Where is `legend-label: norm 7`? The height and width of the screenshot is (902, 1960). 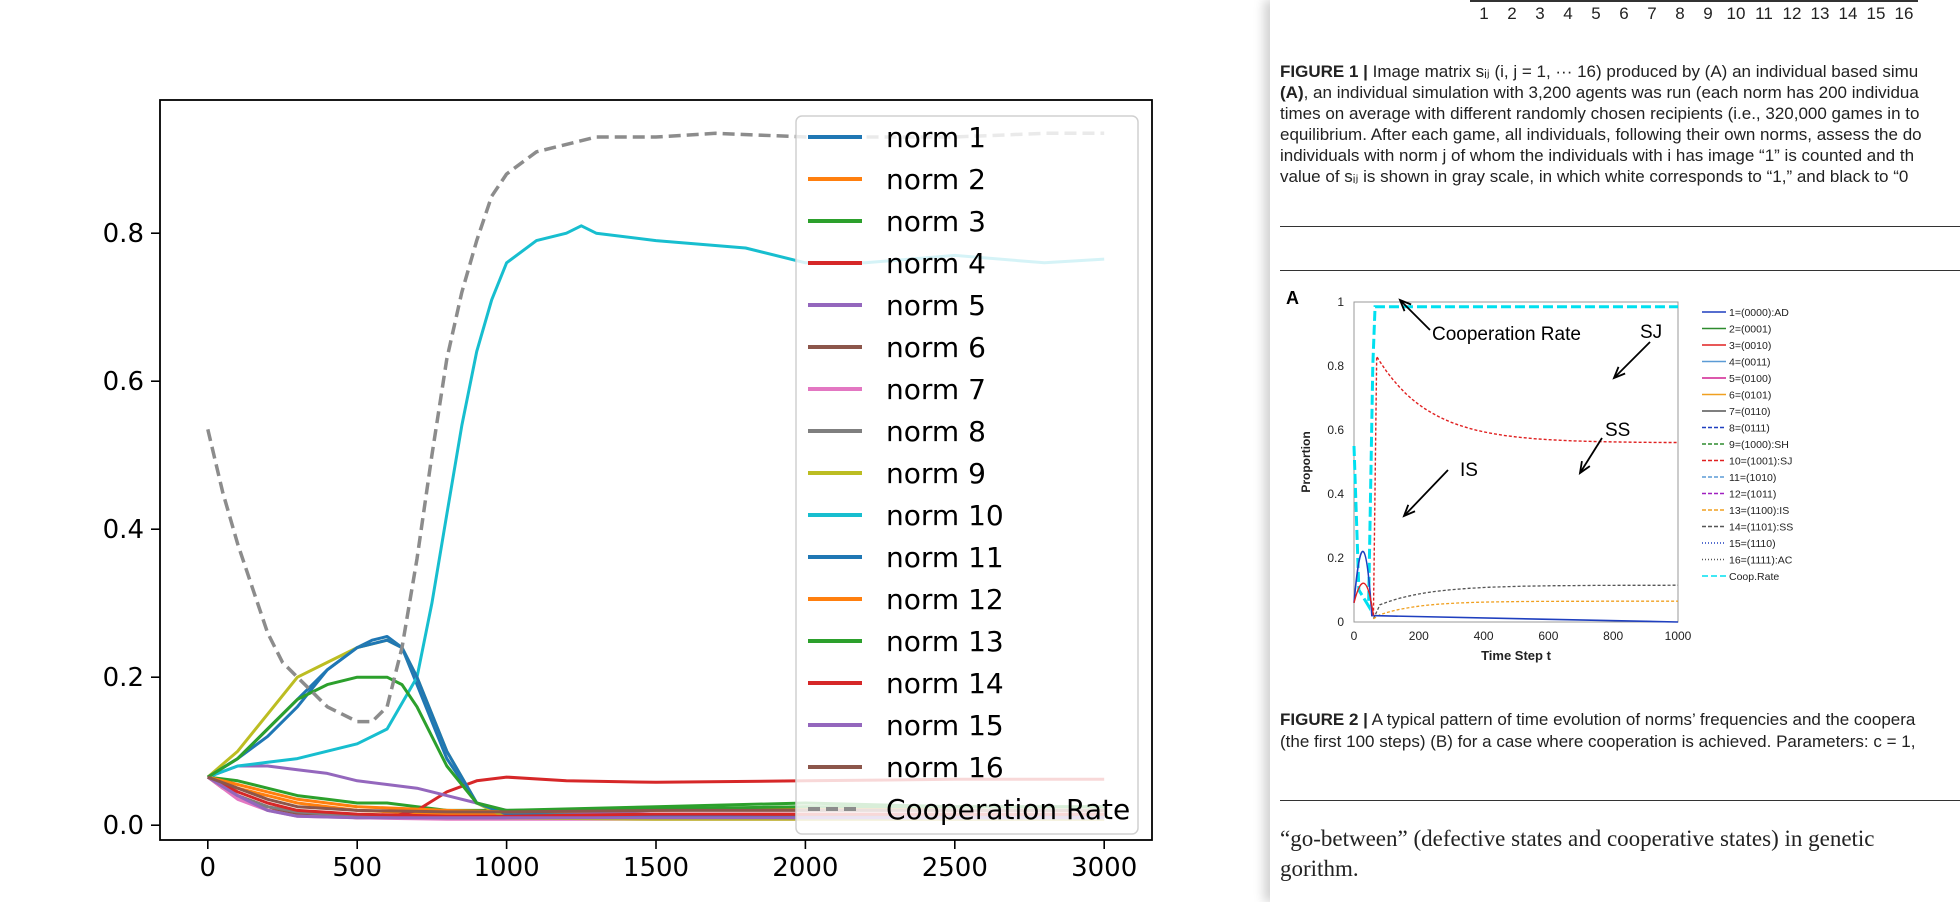 legend-label: norm 7 is located at coordinates (936, 389).